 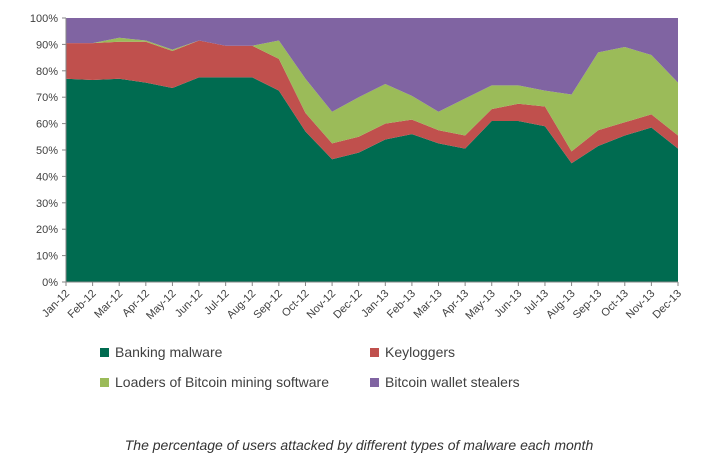 What do you see at coordinates (588, 305) in the screenshot?
I see `x-tick-label: Sep-13` at bounding box center [588, 305].